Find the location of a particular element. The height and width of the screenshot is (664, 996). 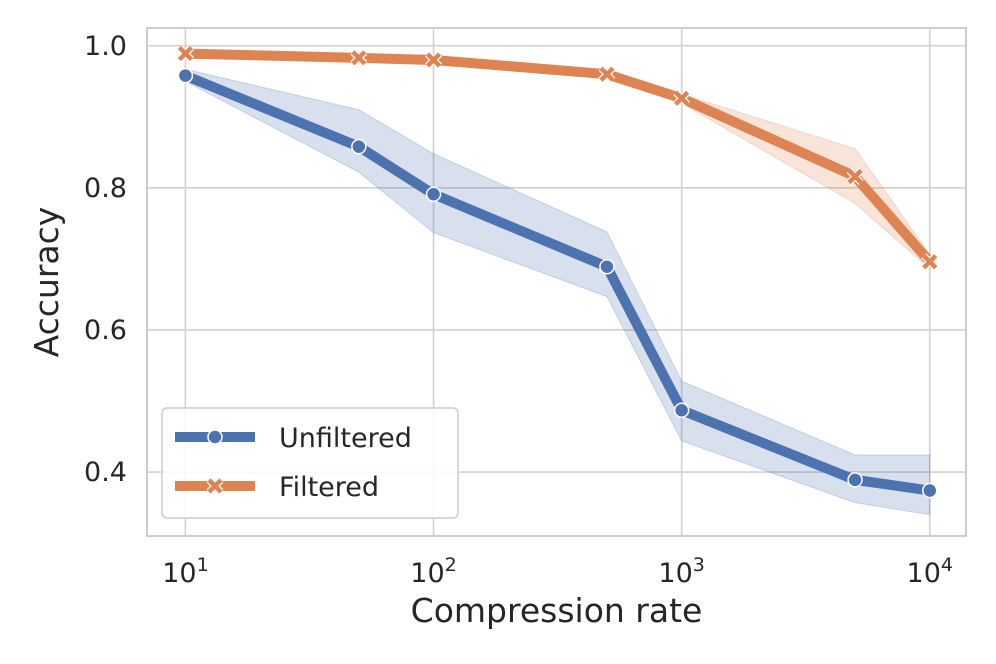

x-axis-title: Compression rate is located at coordinates (557, 610).